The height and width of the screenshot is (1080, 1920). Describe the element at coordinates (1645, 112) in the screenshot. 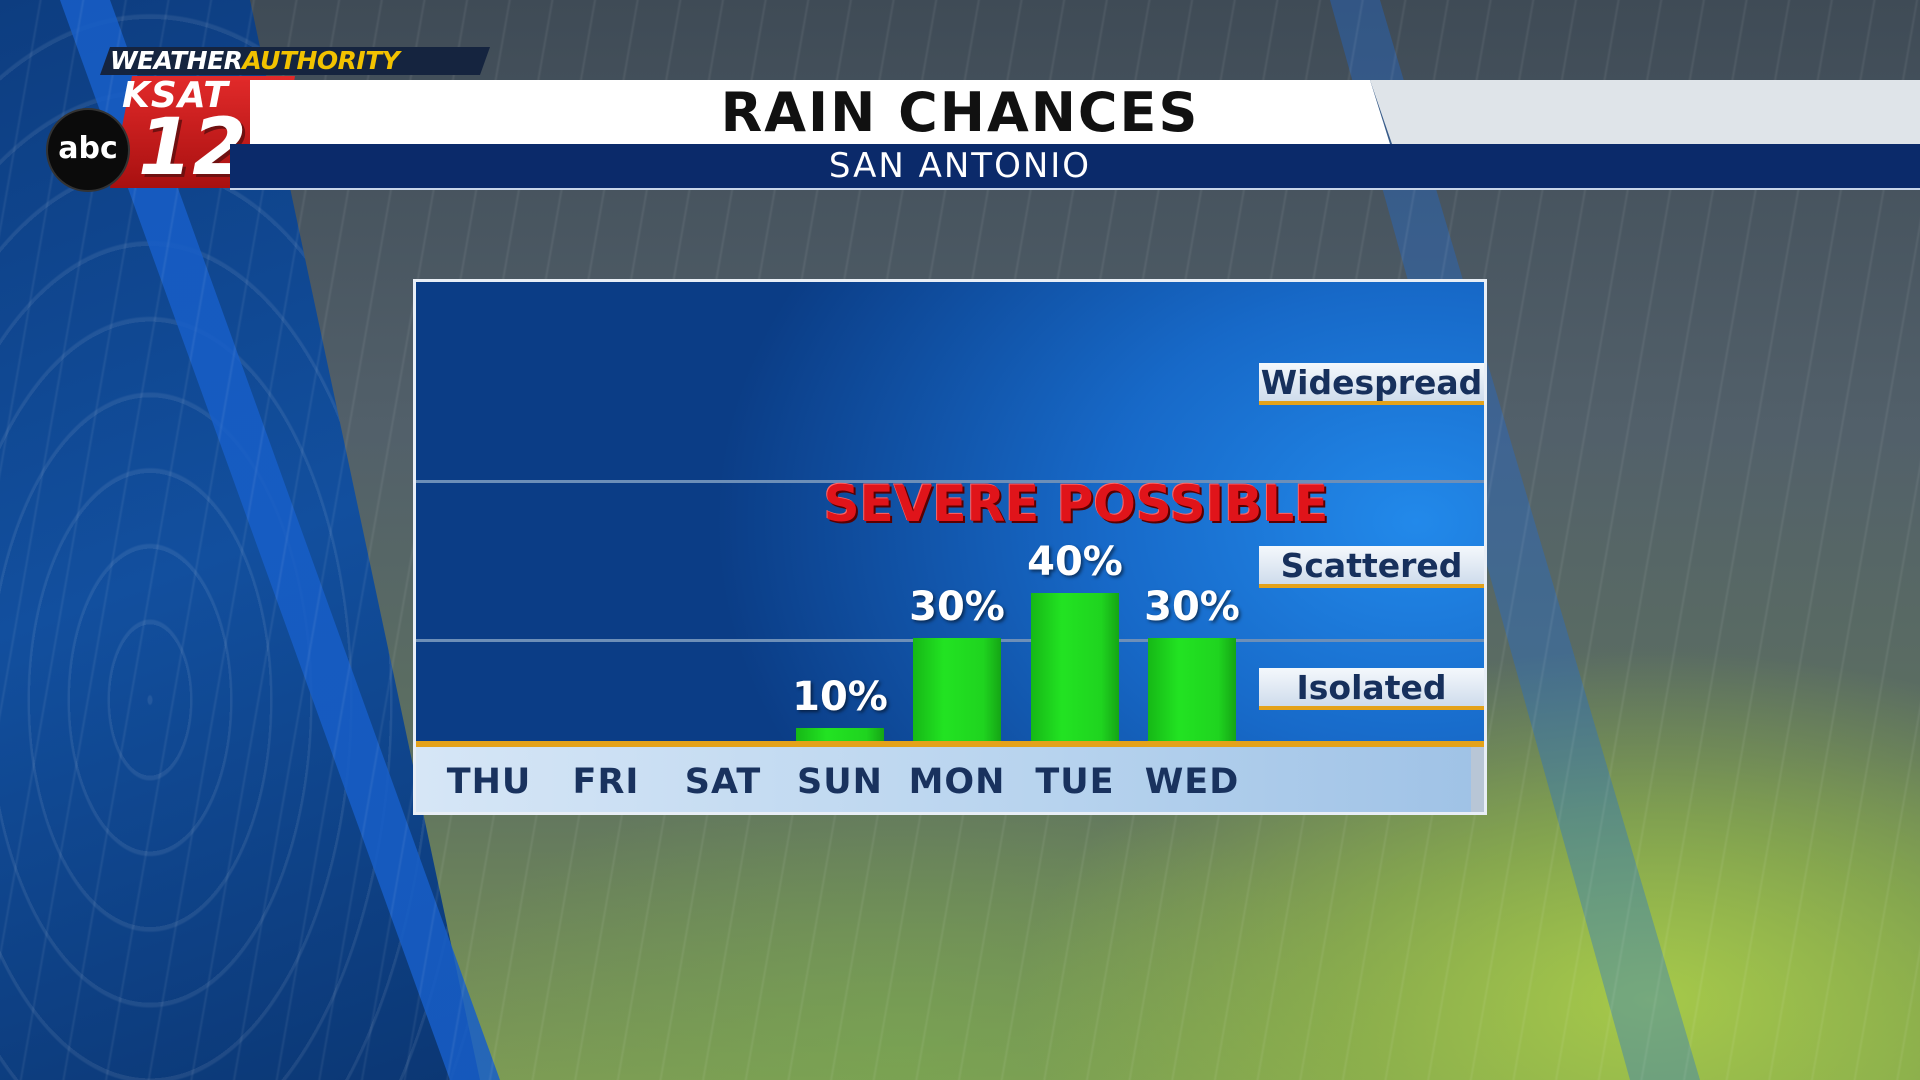

I see `title-bar-extension` at that location.